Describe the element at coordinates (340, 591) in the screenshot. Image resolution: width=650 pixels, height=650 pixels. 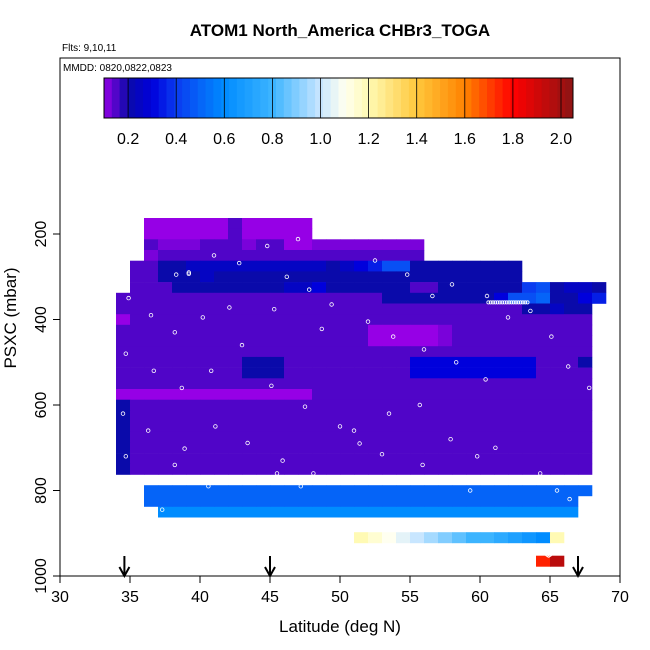
I see `x-axis-ticks: 30 35 40 45 50 55 60 65 70` at that location.